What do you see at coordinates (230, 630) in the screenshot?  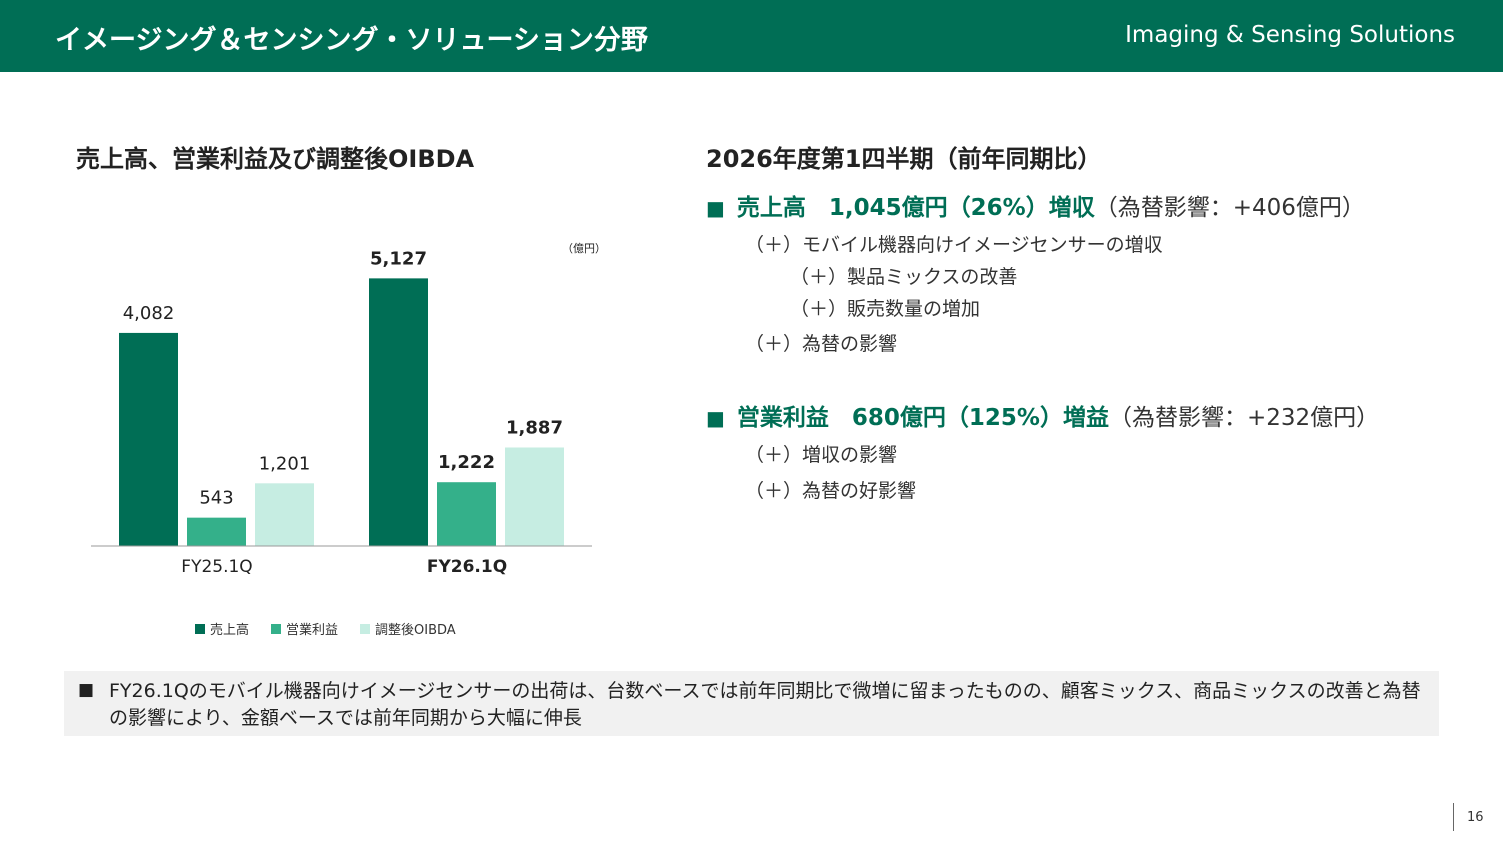 I see `legend-label-sales: 売上高` at bounding box center [230, 630].